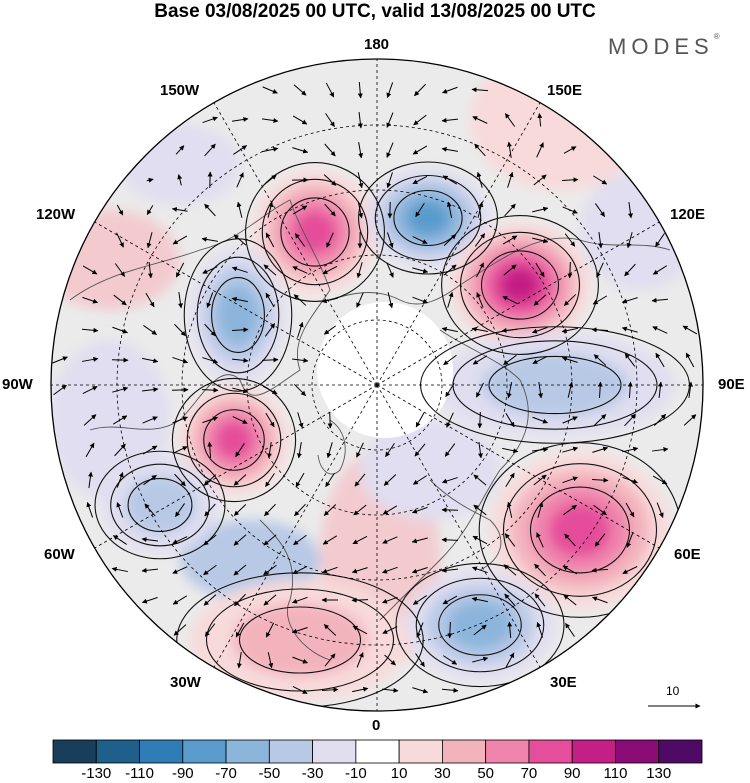 The width and height of the screenshot is (750, 783). Describe the element at coordinates (269, 773) in the screenshot. I see `colorbar-label: -50` at that location.